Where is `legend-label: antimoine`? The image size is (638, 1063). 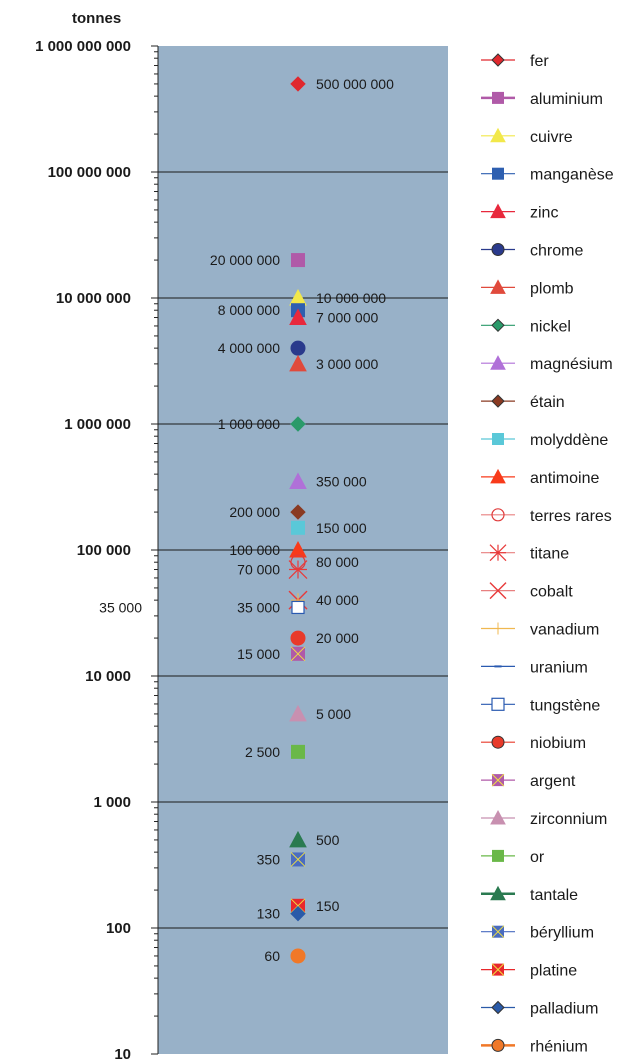
legend-label: antimoine is located at coordinates (564, 478).